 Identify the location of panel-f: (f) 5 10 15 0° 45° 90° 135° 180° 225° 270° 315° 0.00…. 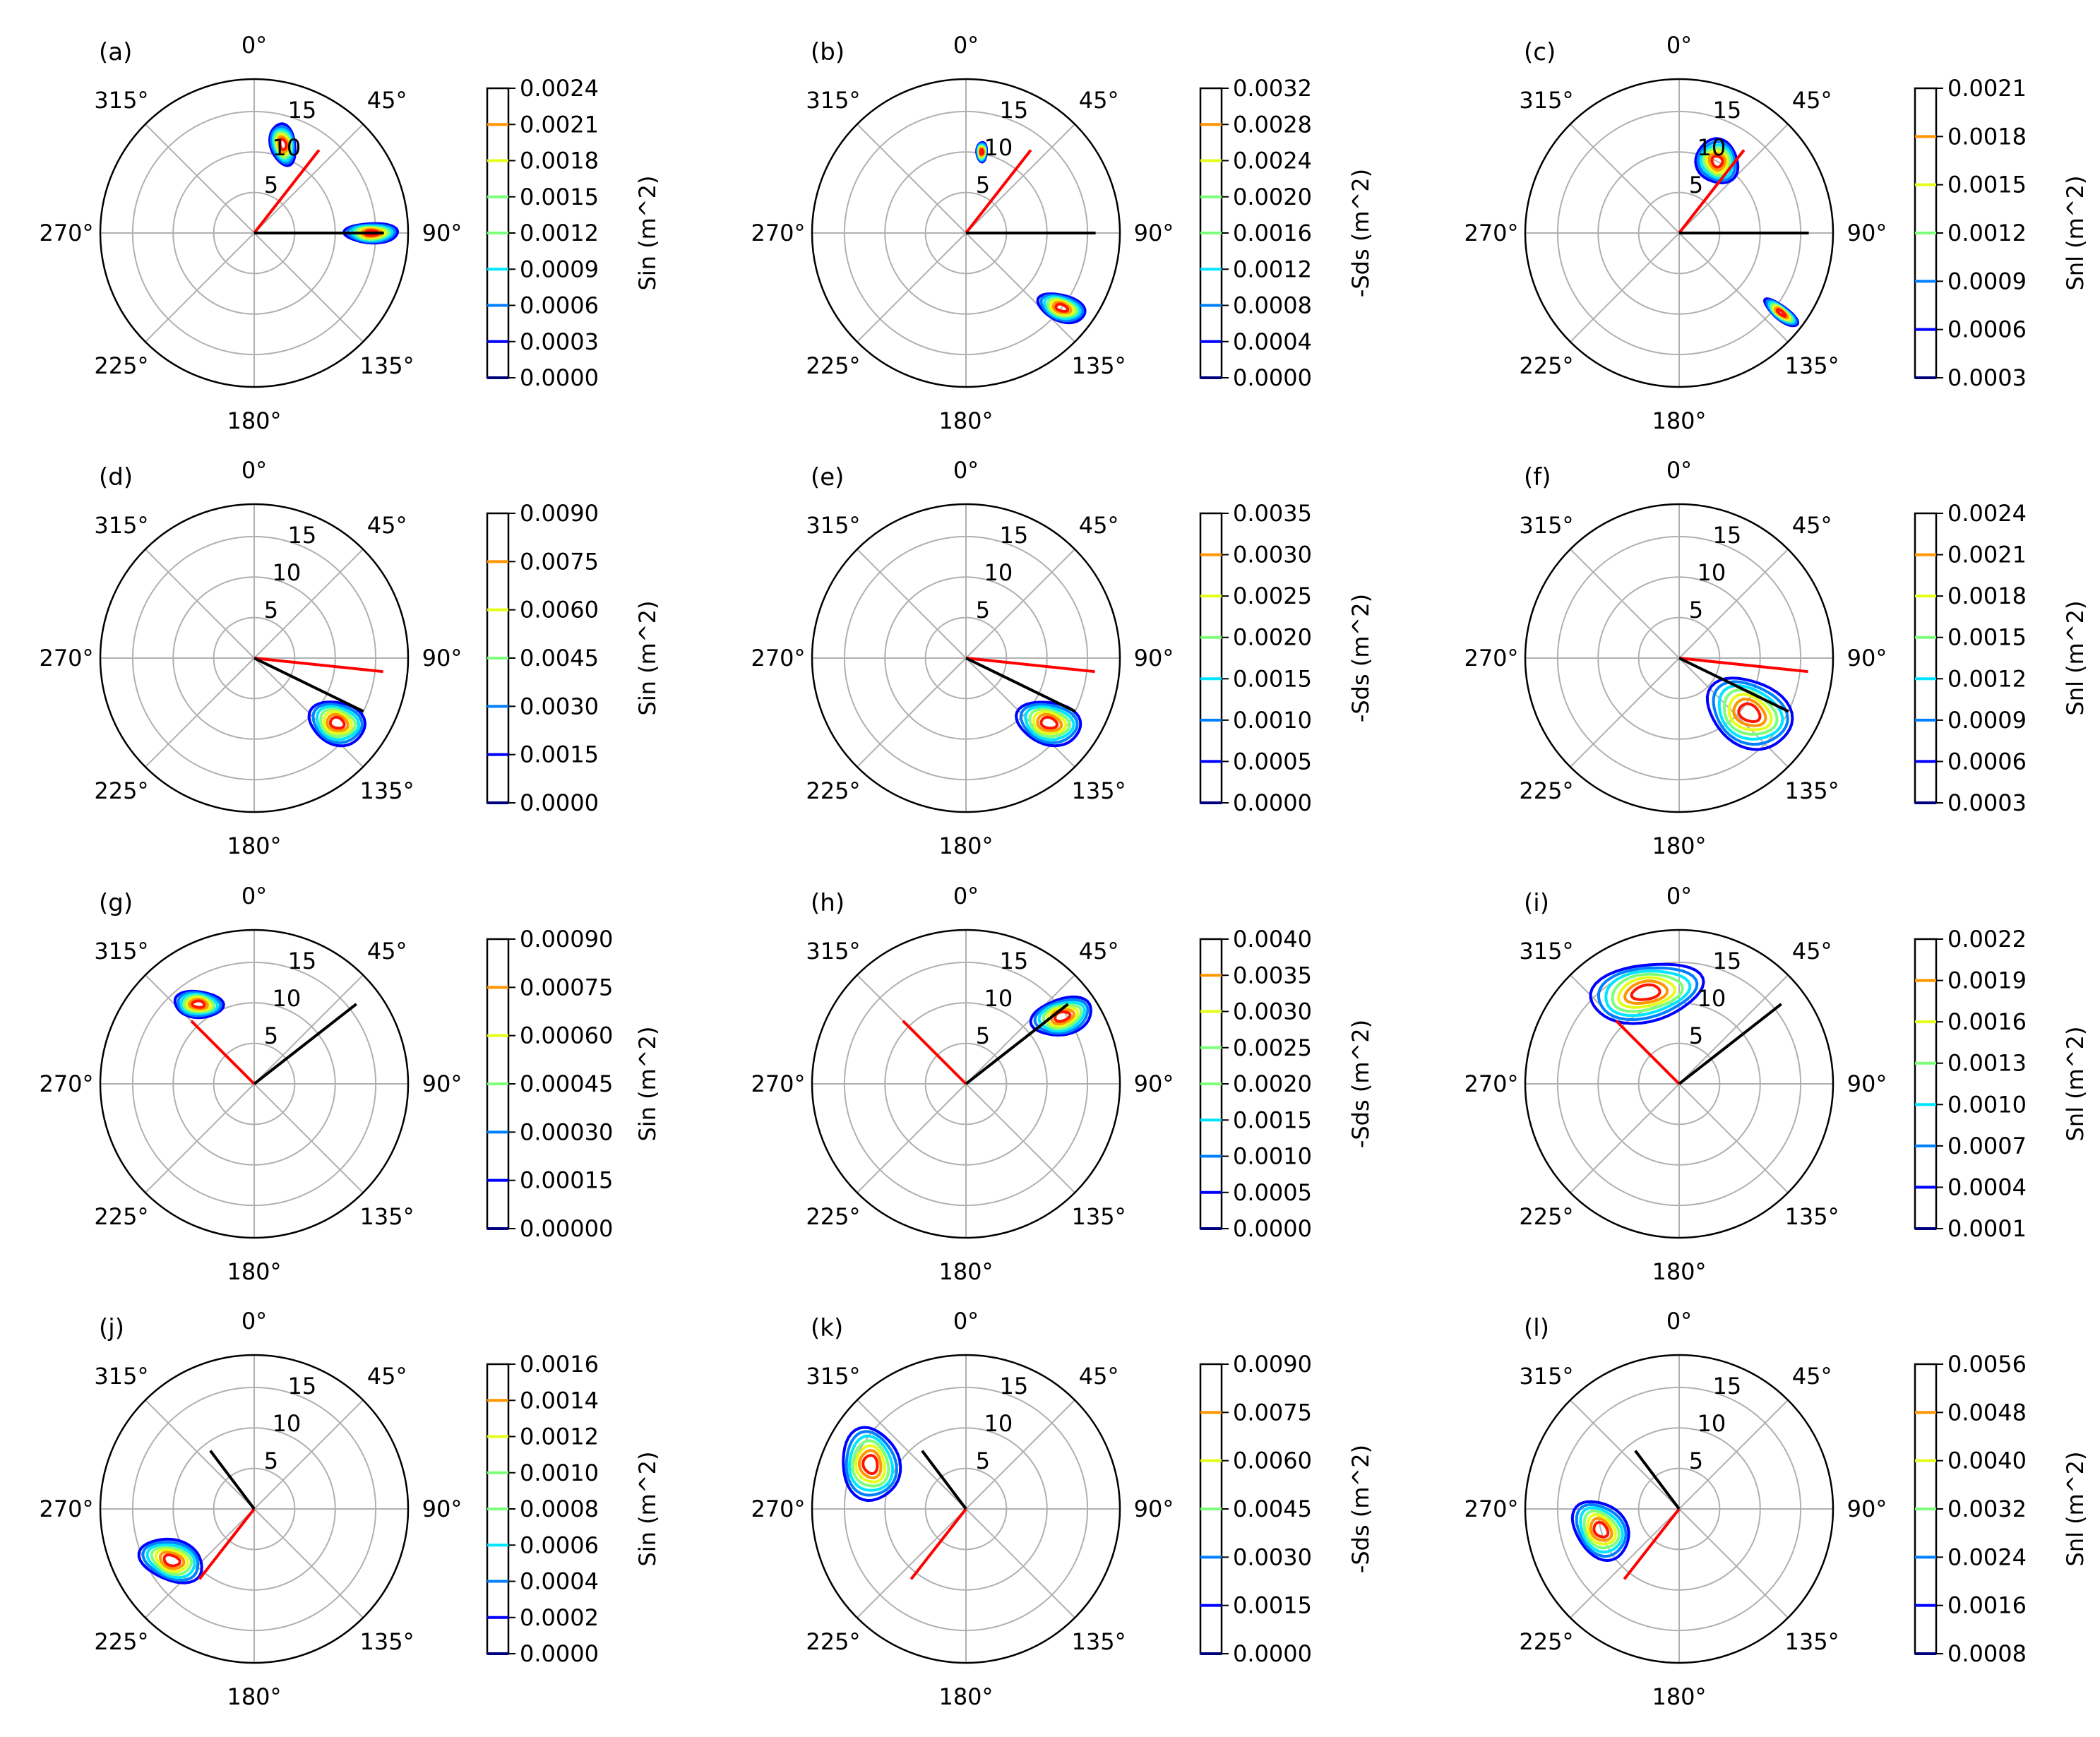
(1776, 658).